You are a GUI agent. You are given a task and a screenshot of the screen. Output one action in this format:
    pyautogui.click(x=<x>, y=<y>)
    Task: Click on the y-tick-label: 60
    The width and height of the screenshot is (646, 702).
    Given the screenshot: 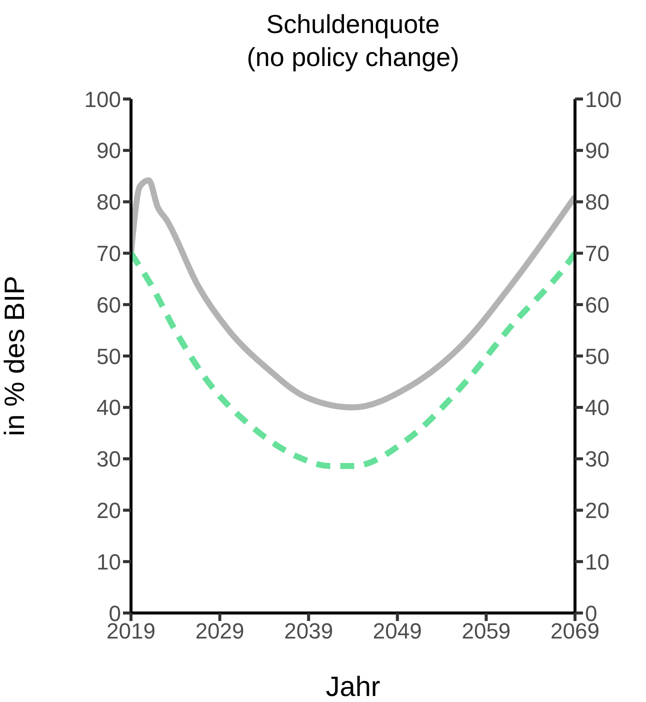 What is the action you would take?
    pyautogui.click(x=108, y=305)
    